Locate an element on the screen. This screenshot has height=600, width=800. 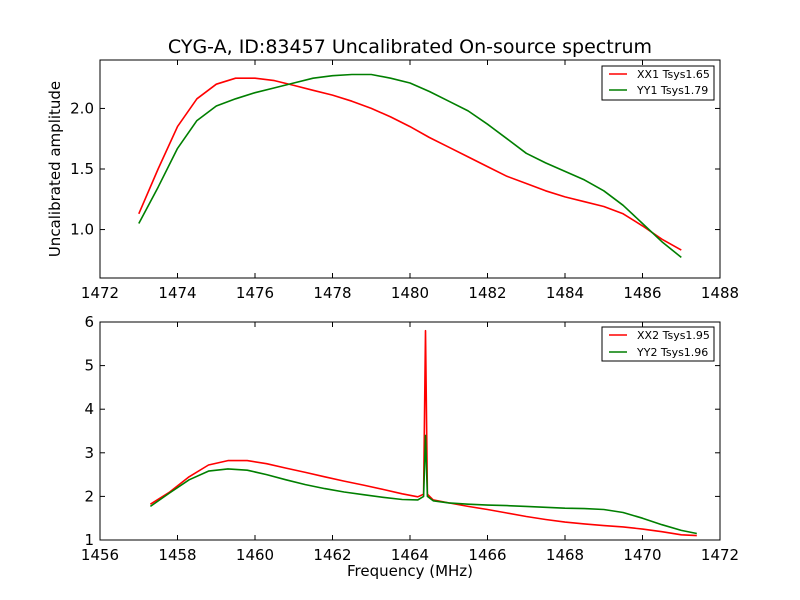
top-legend-box is located at coordinates (658, 83).